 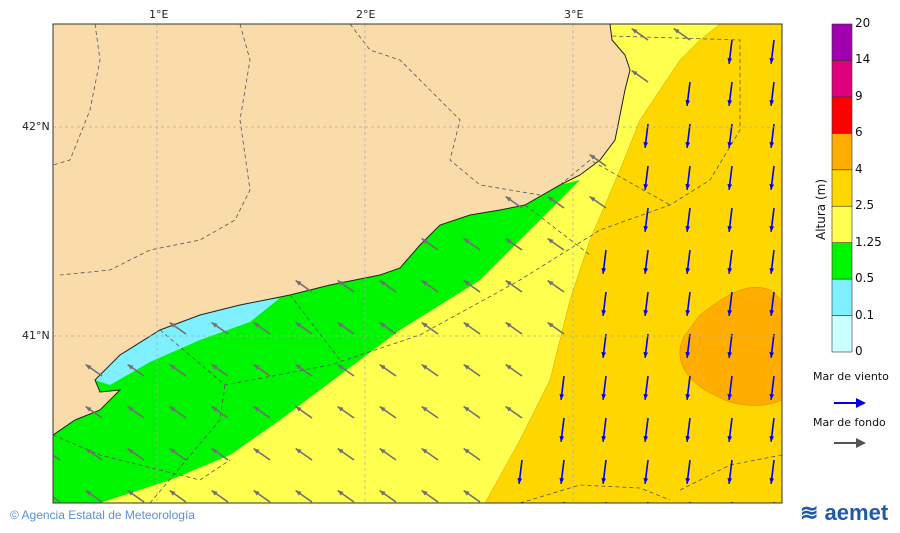 I want to click on lat-label: 42°N, so click(x=36, y=126).